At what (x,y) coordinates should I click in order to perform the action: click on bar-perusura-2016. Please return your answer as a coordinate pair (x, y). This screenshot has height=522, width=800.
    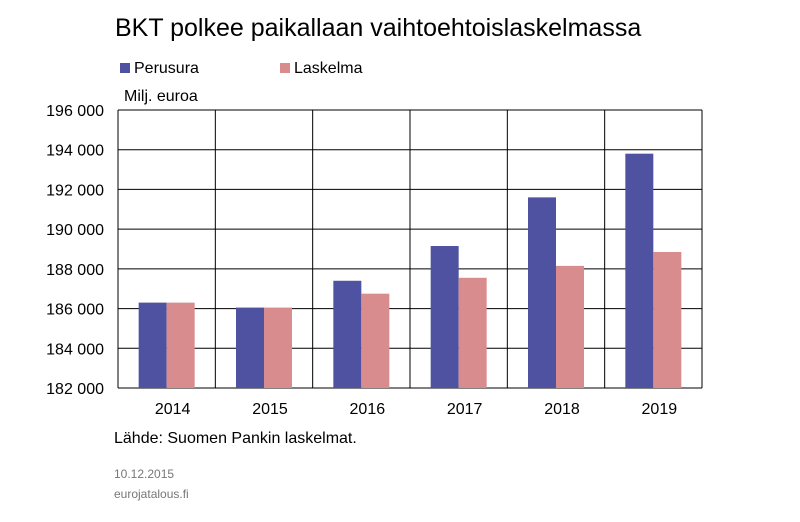
    Looking at the image, I should click on (347, 334).